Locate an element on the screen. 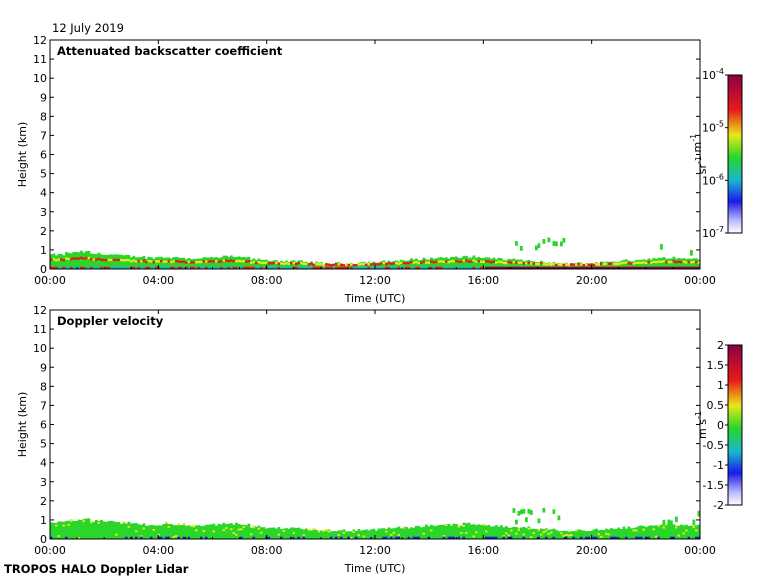 Image resolution: width=780 pixels, height=580 pixels. y-tick-label: 0 is located at coordinates (43, 269).